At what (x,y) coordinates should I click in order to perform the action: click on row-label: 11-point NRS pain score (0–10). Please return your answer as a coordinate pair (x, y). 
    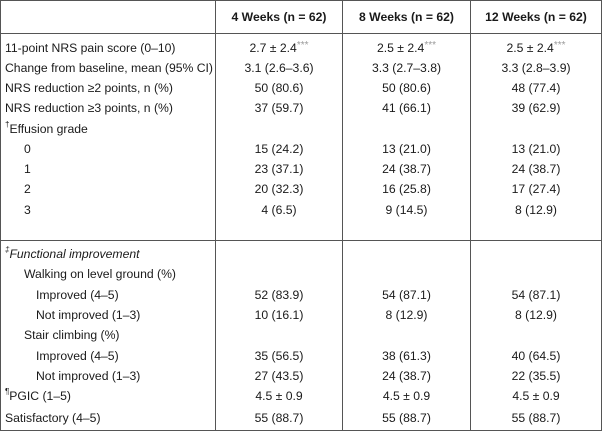
    Looking at the image, I should click on (108, 45).